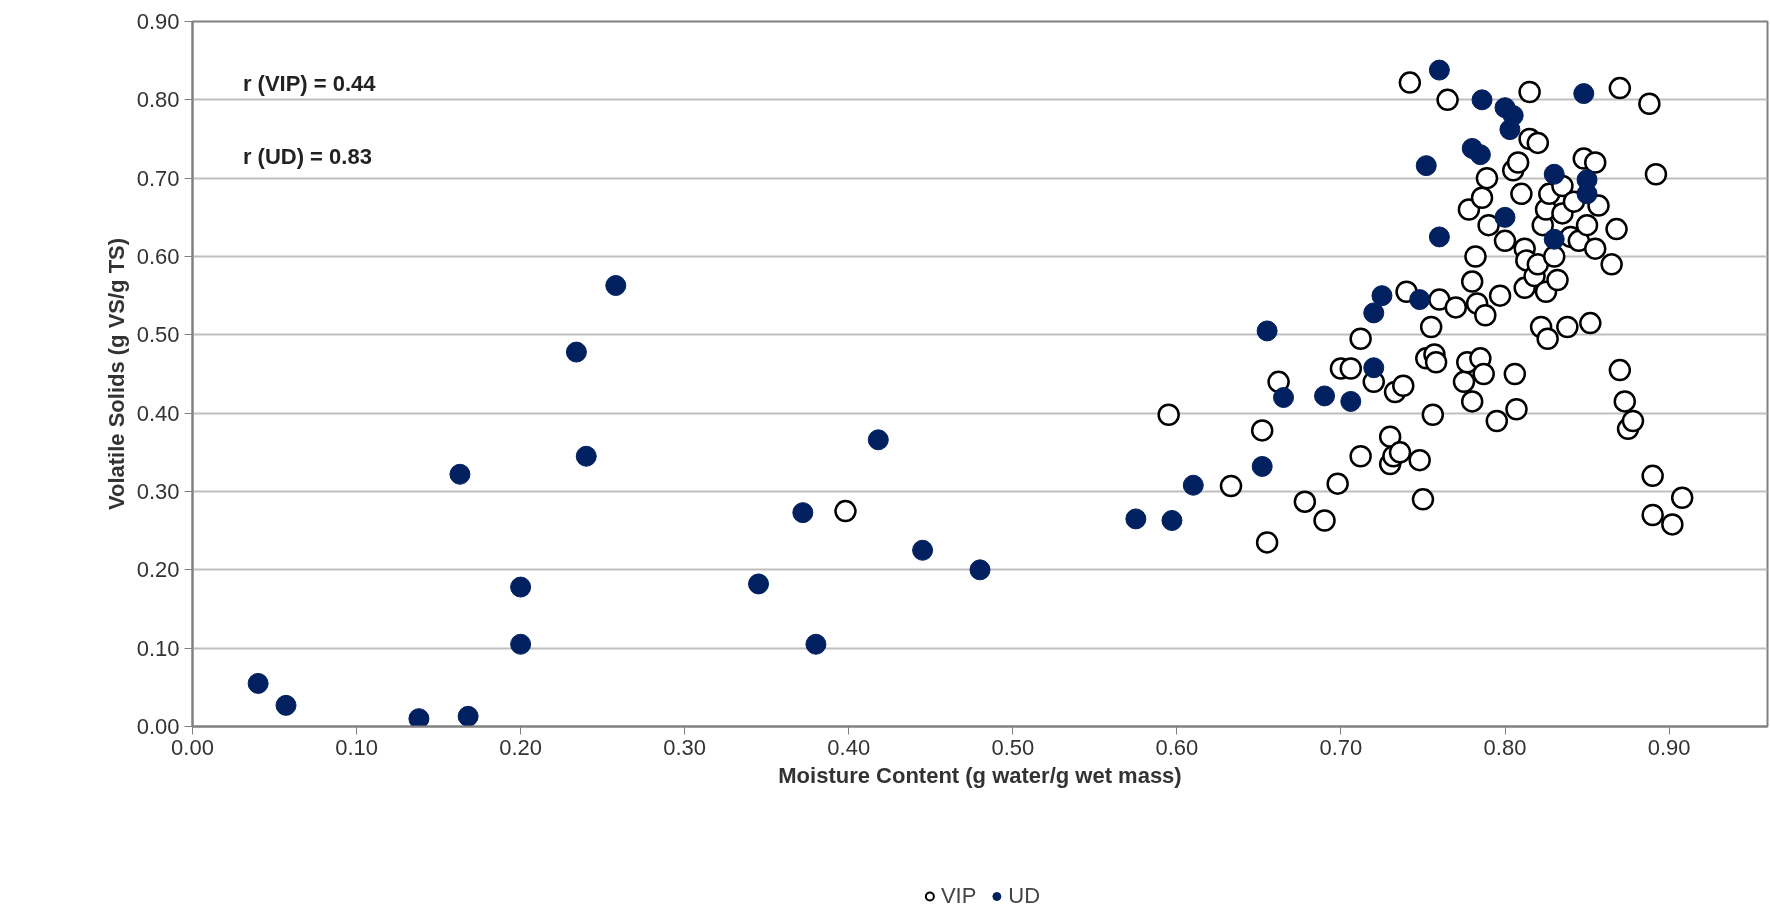 The width and height of the screenshot is (1770, 913). Describe the element at coordinates (158, 21) in the screenshot. I see `y-tick-label: 0.90` at that location.